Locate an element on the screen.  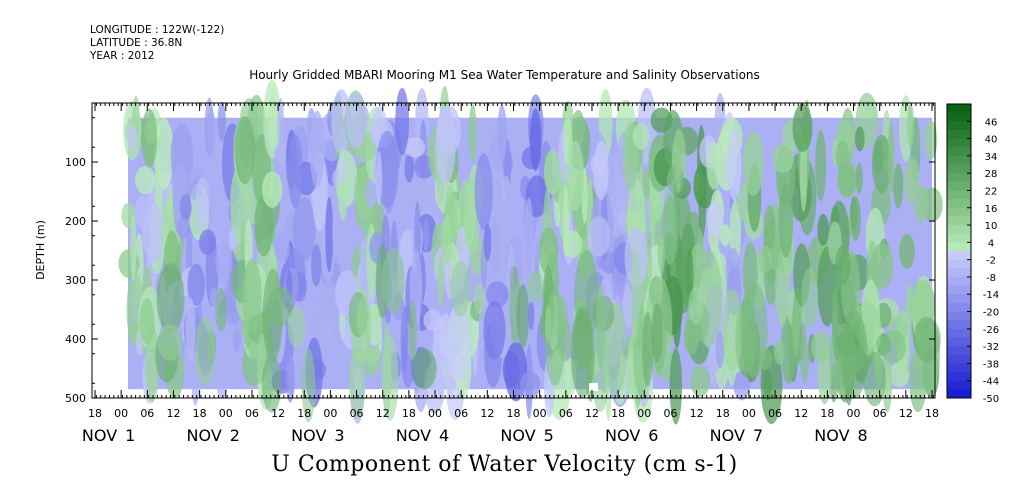
colorbar-label: 4 is located at coordinates (991, 243).